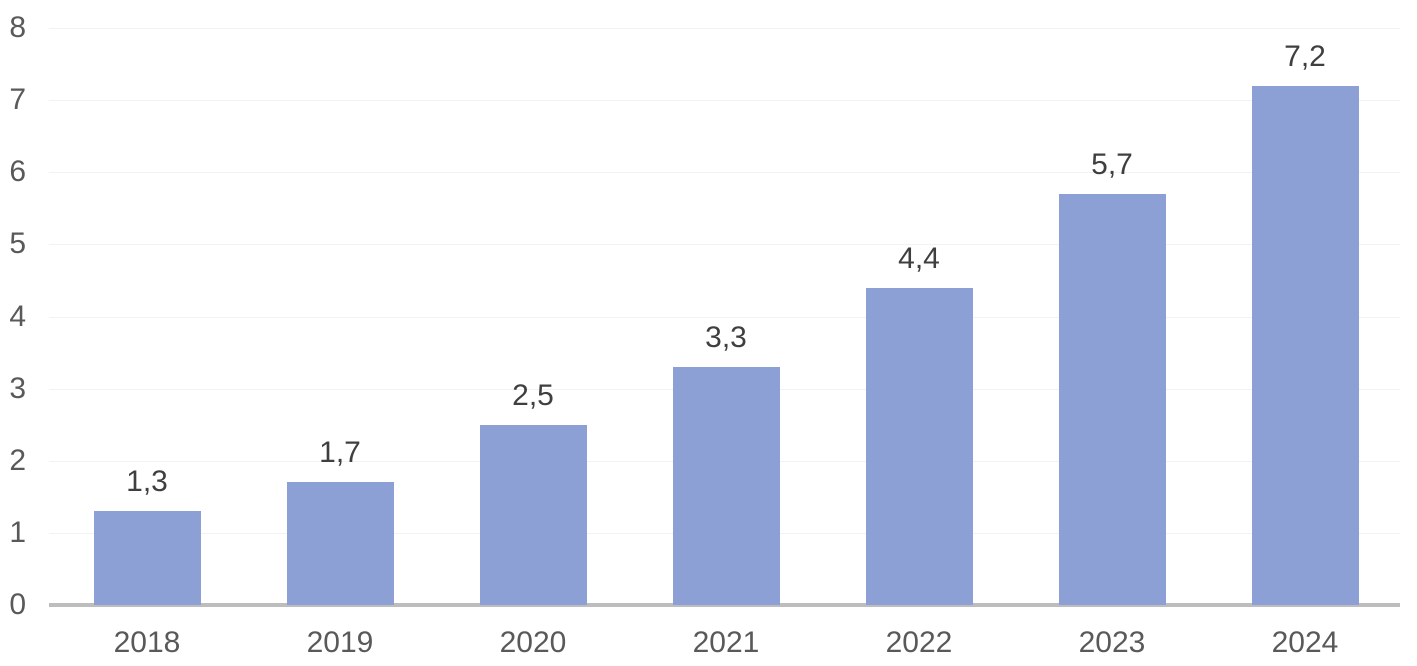 This screenshot has height=666, width=1417. Describe the element at coordinates (726, 642) in the screenshot. I see `x-category-label: 2021` at that location.